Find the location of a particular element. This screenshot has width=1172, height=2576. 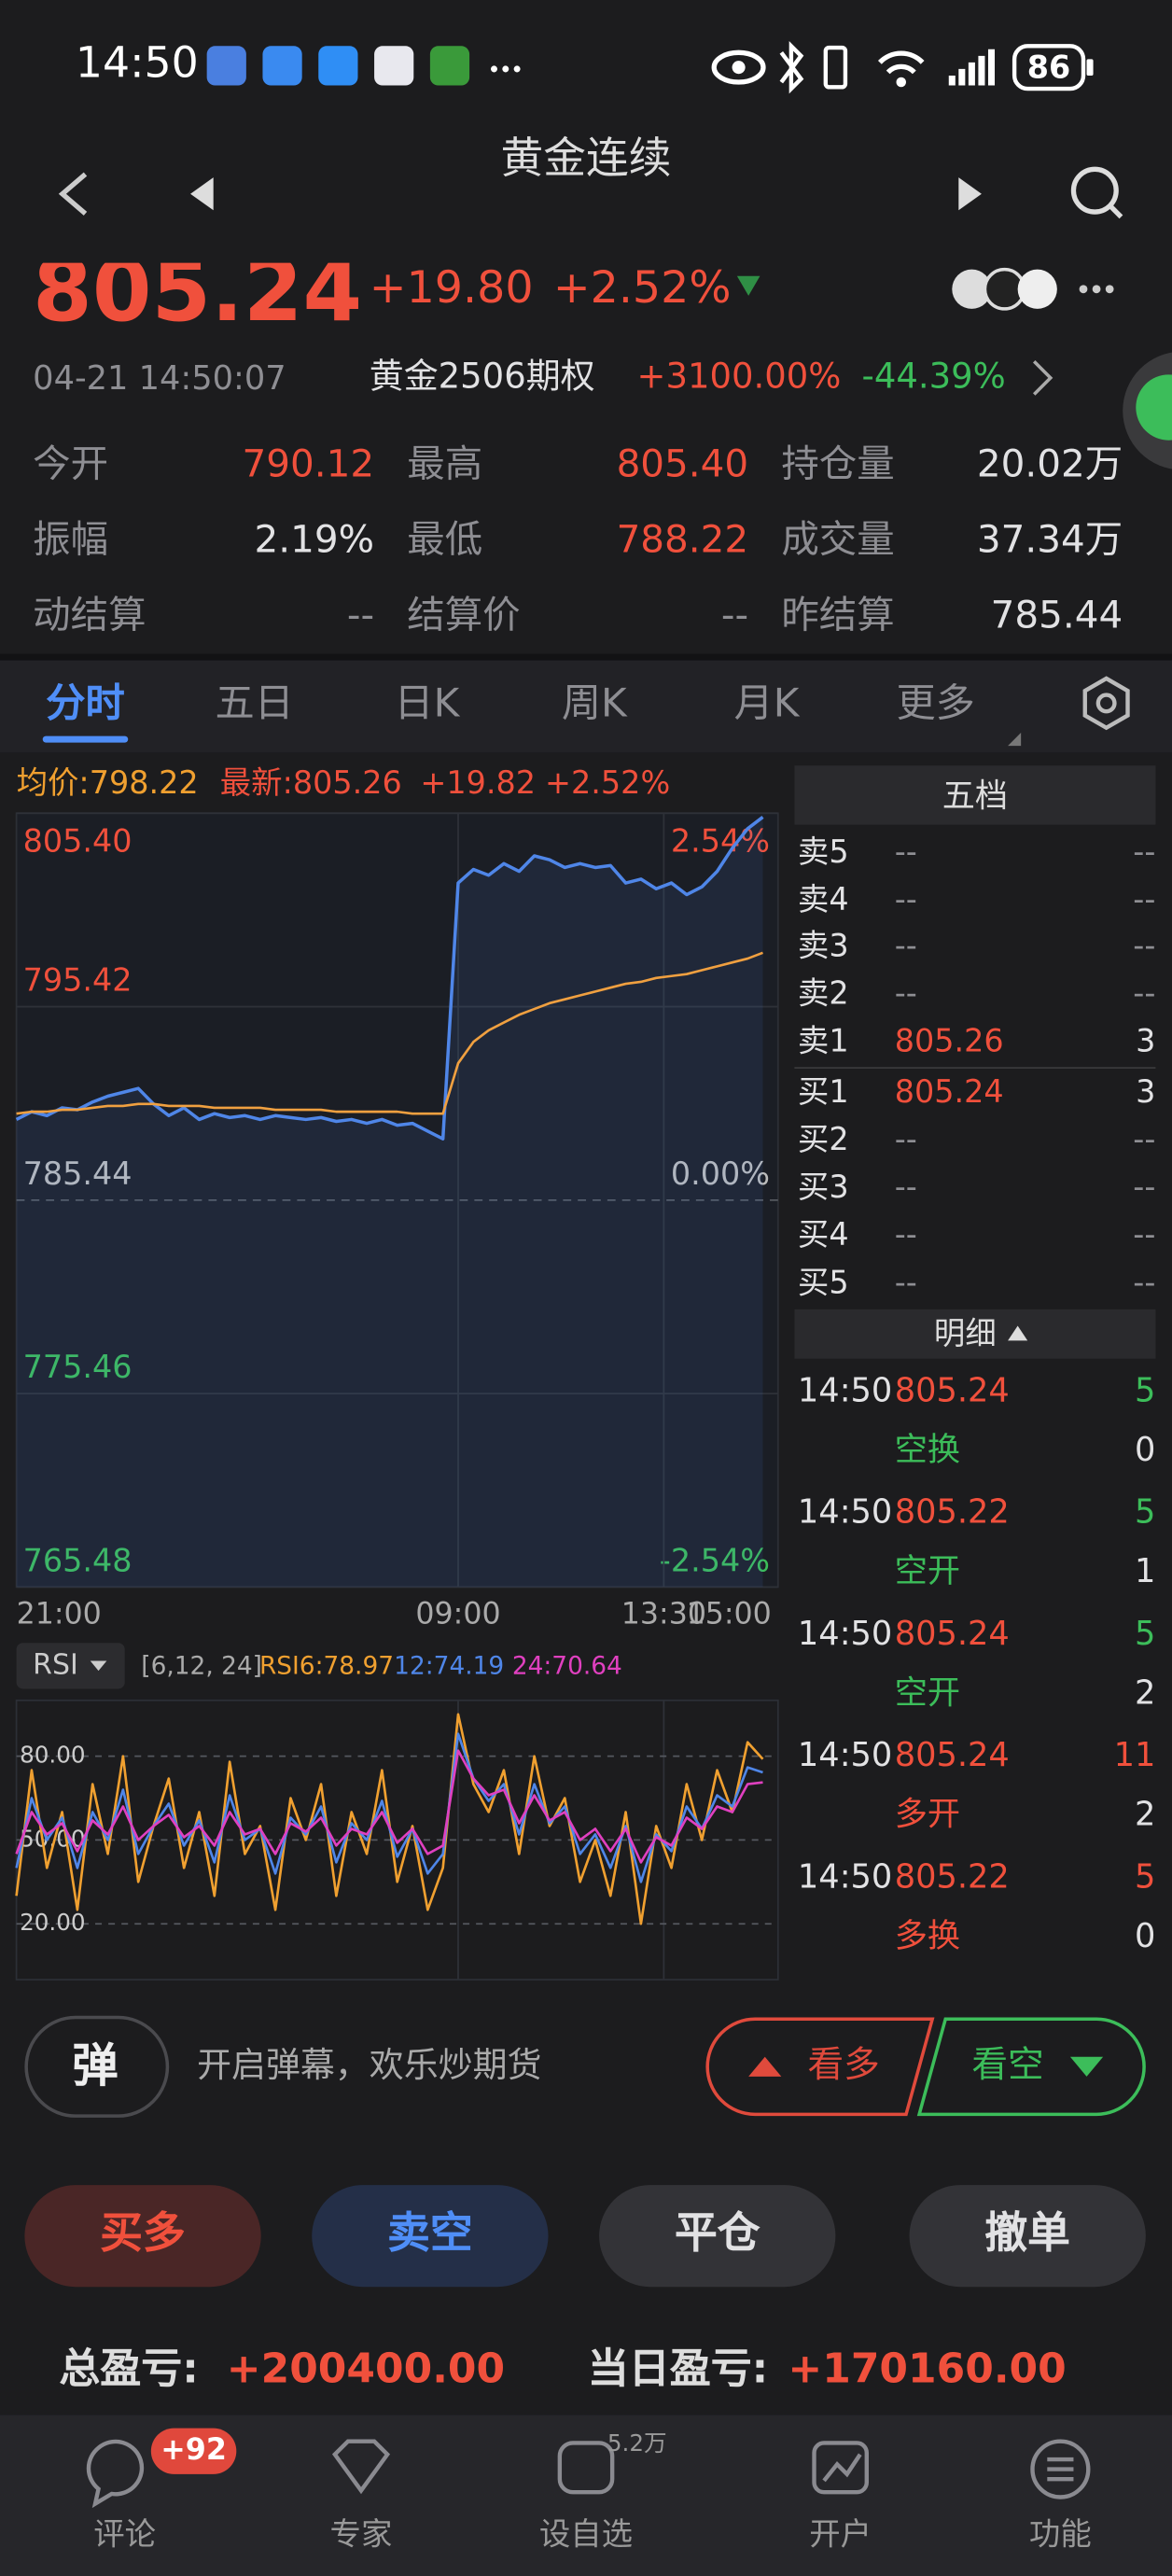

stat-value: -- is located at coordinates (734, 616).